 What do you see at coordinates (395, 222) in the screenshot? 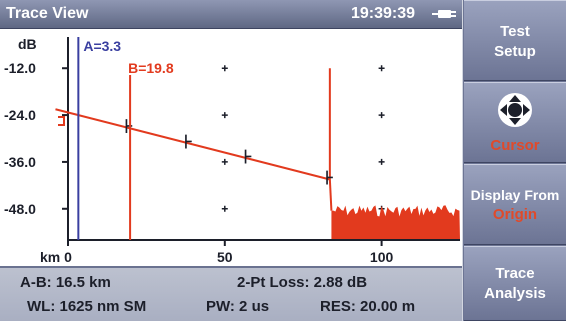
I see `noise-floor-fill` at bounding box center [395, 222].